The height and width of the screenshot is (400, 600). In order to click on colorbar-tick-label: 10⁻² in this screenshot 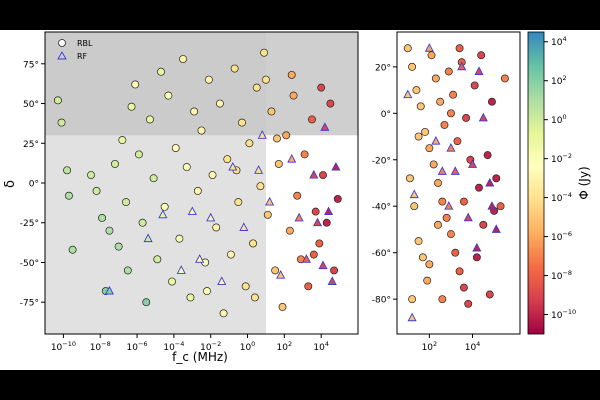, I will do `click(561, 158)`.